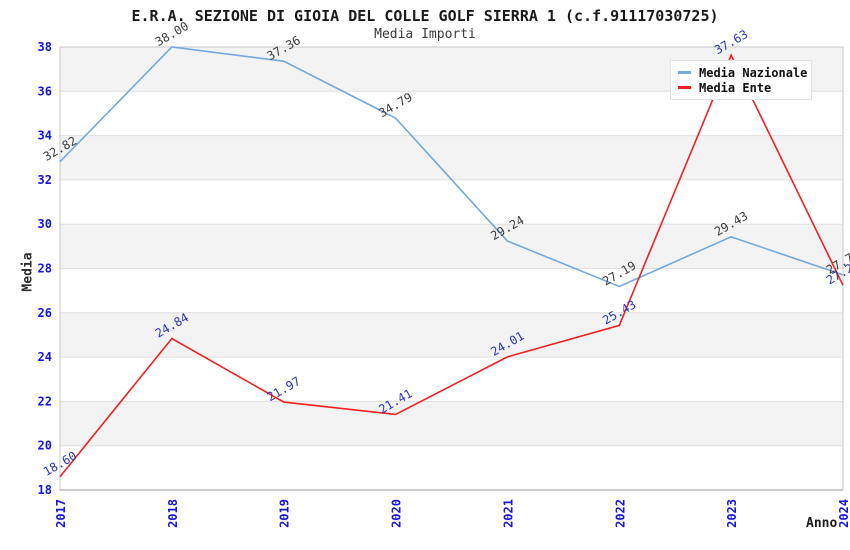  I want to click on y-tick-label: 36, so click(45, 91).